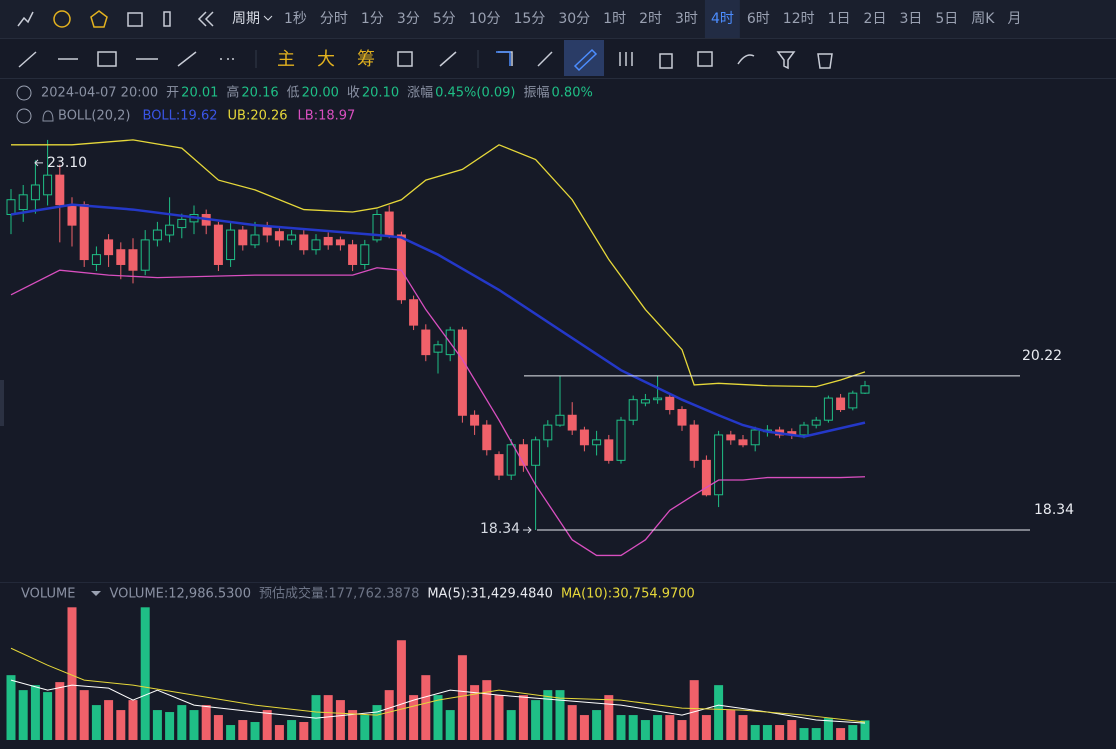 The image size is (1116, 749). What do you see at coordinates (983, 19) in the screenshot?
I see `period-option: 周K` at bounding box center [983, 19].